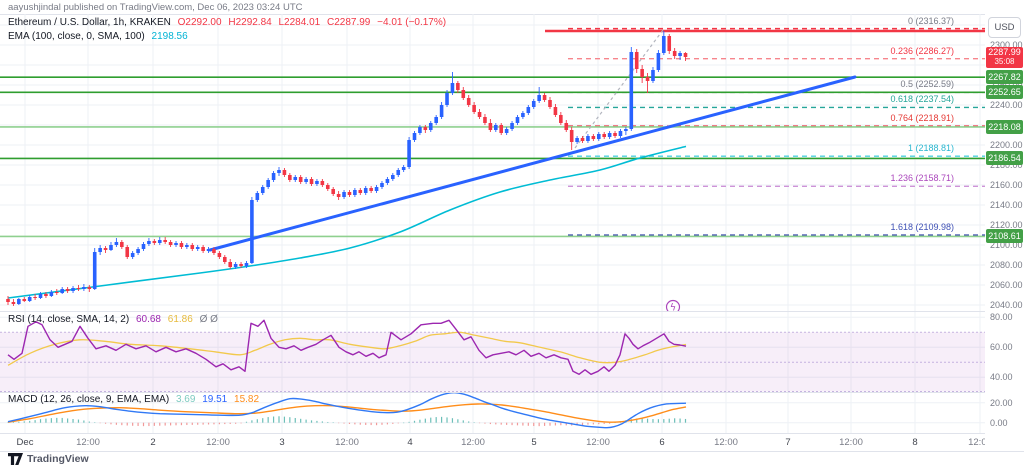 This screenshot has height=468, width=1024. Describe the element at coordinates (1006, 105) in the screenshot. I see `price-tick-label: 2240.00` at that location.